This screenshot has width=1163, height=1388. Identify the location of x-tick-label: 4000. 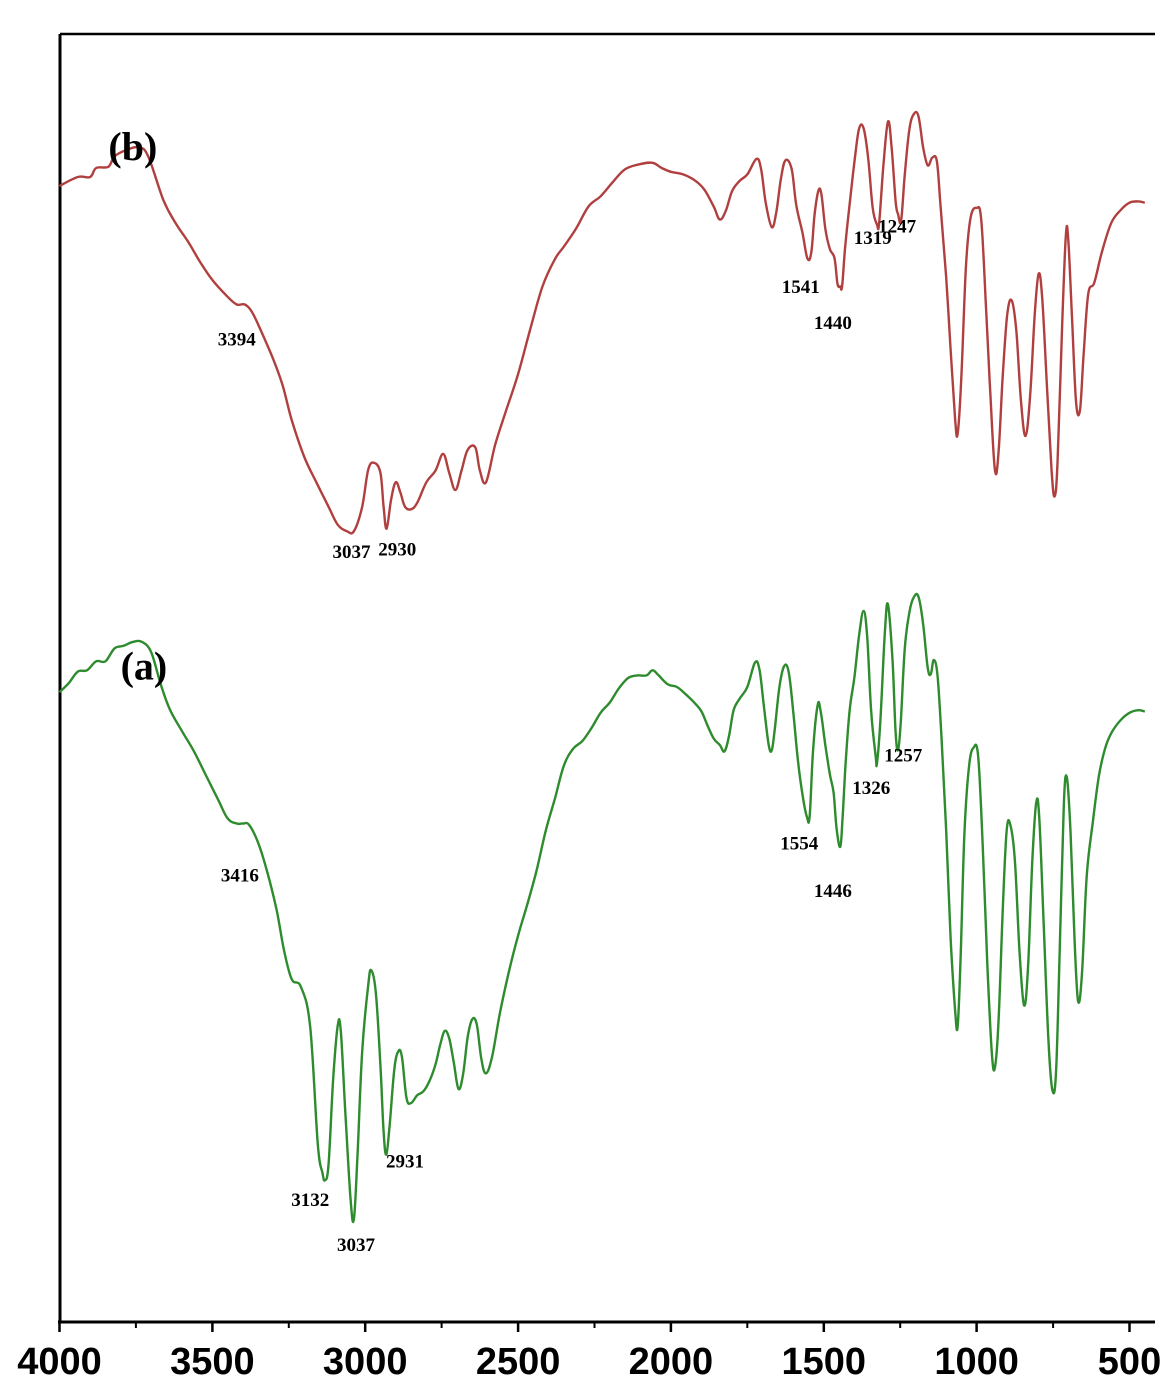
(59, 1362).